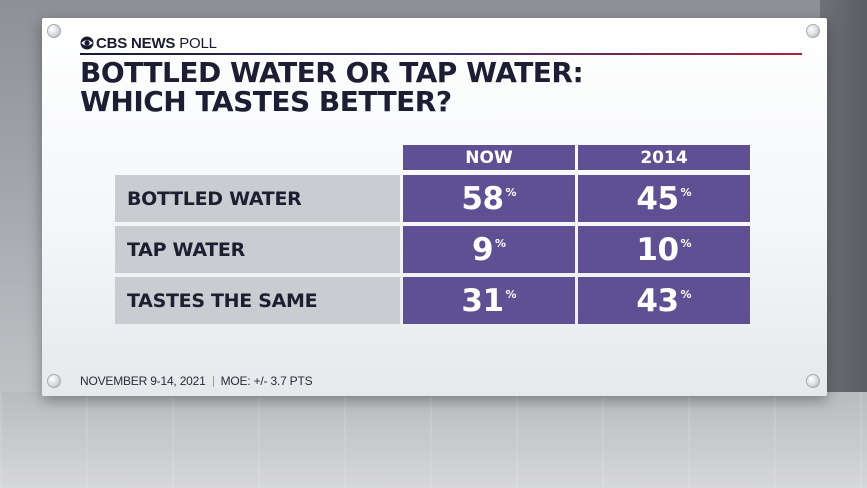 The image size is (867, 488). Describe the element at coordinates (213, 381) in the screenshot. I see `footer-divider` at that location.